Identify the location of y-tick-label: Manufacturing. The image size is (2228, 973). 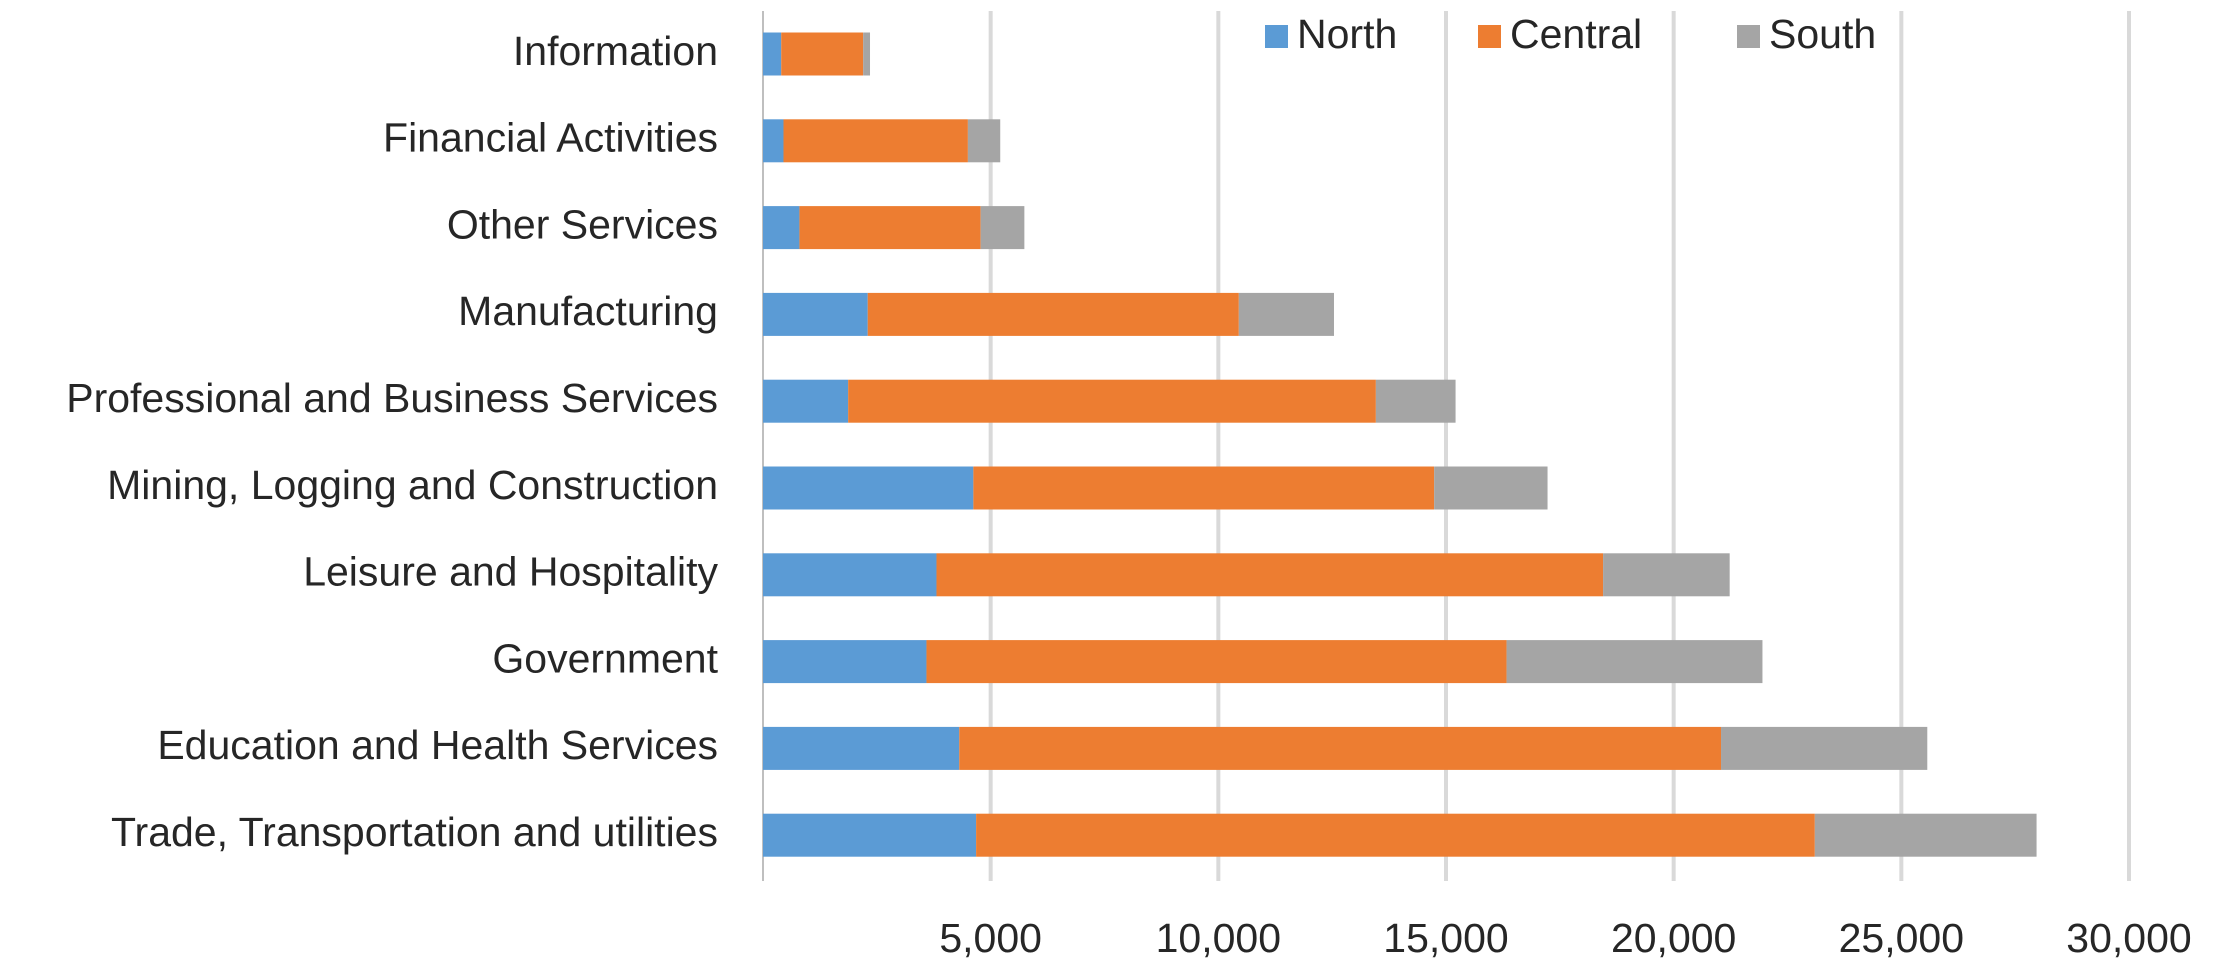
(588, 311).